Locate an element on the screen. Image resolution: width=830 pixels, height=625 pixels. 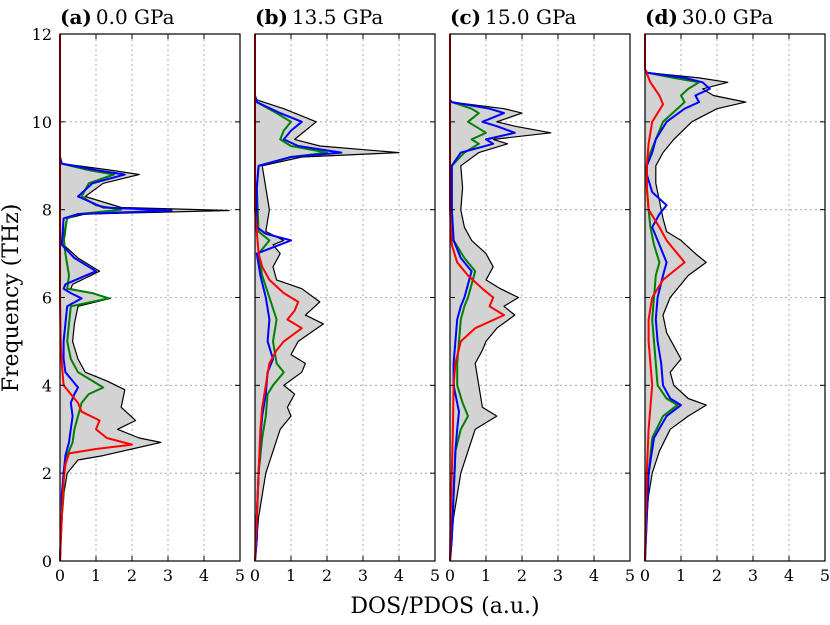
y-tick-label: 4 is located at coordinates (47, 385).